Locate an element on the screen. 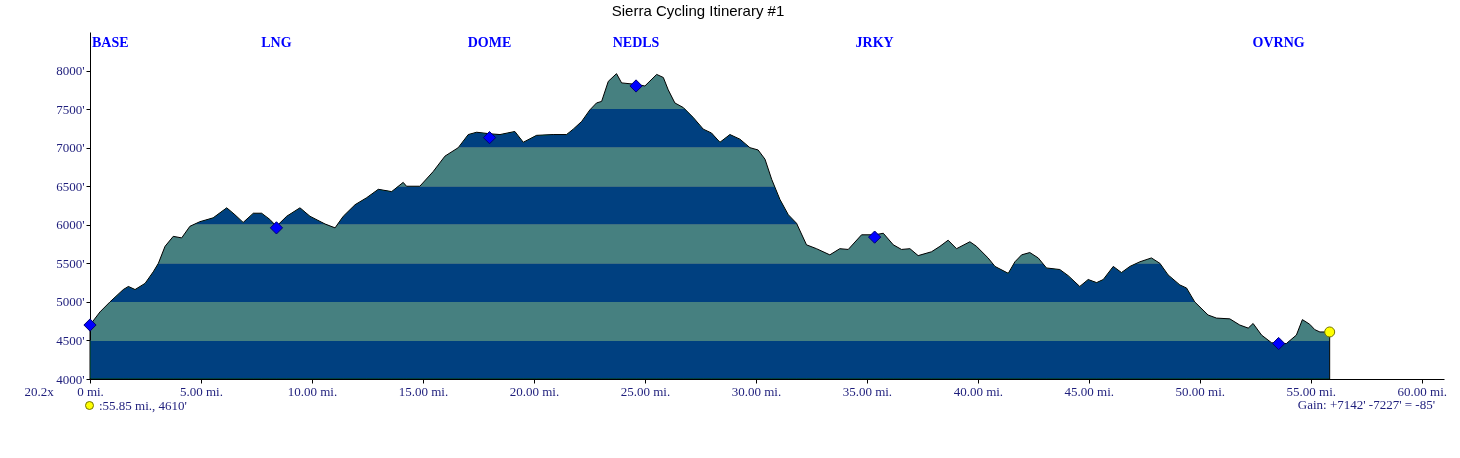 This screenshot has height=458, width=1460. x-tick-label: 30.00 mi. is located at coordinates (756, 391).